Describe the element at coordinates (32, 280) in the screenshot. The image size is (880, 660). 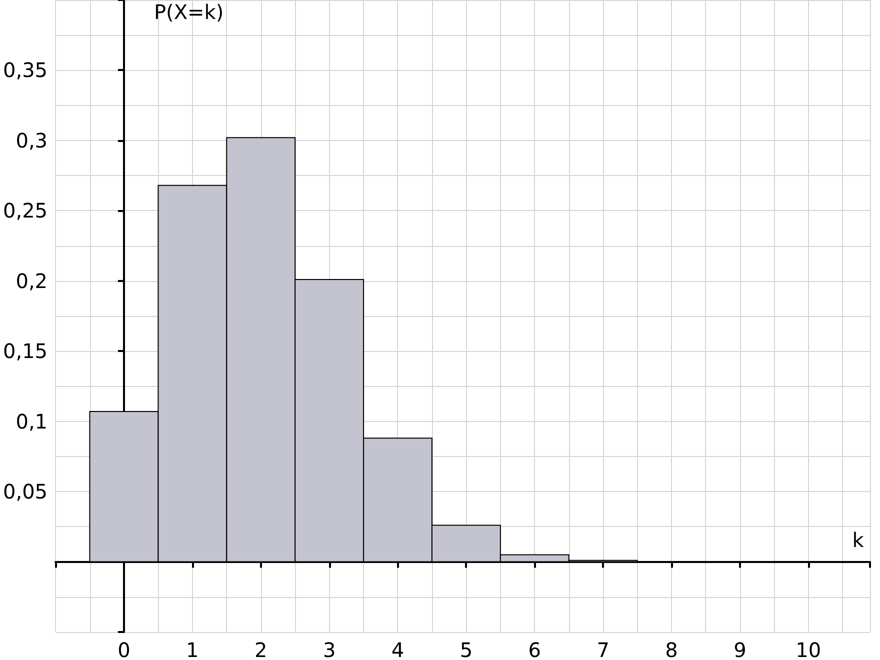
I see `y-tick-label: 0,2` at that location.